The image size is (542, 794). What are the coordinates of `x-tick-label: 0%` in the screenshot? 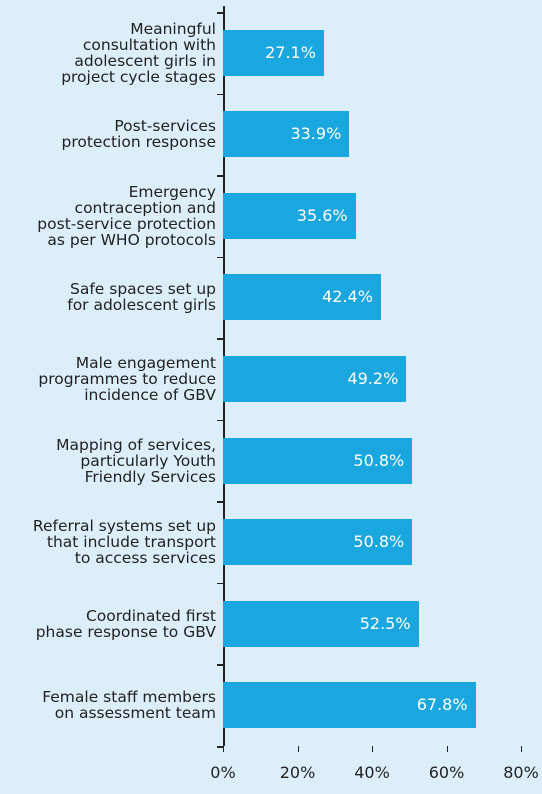 It's located at (223, 772).